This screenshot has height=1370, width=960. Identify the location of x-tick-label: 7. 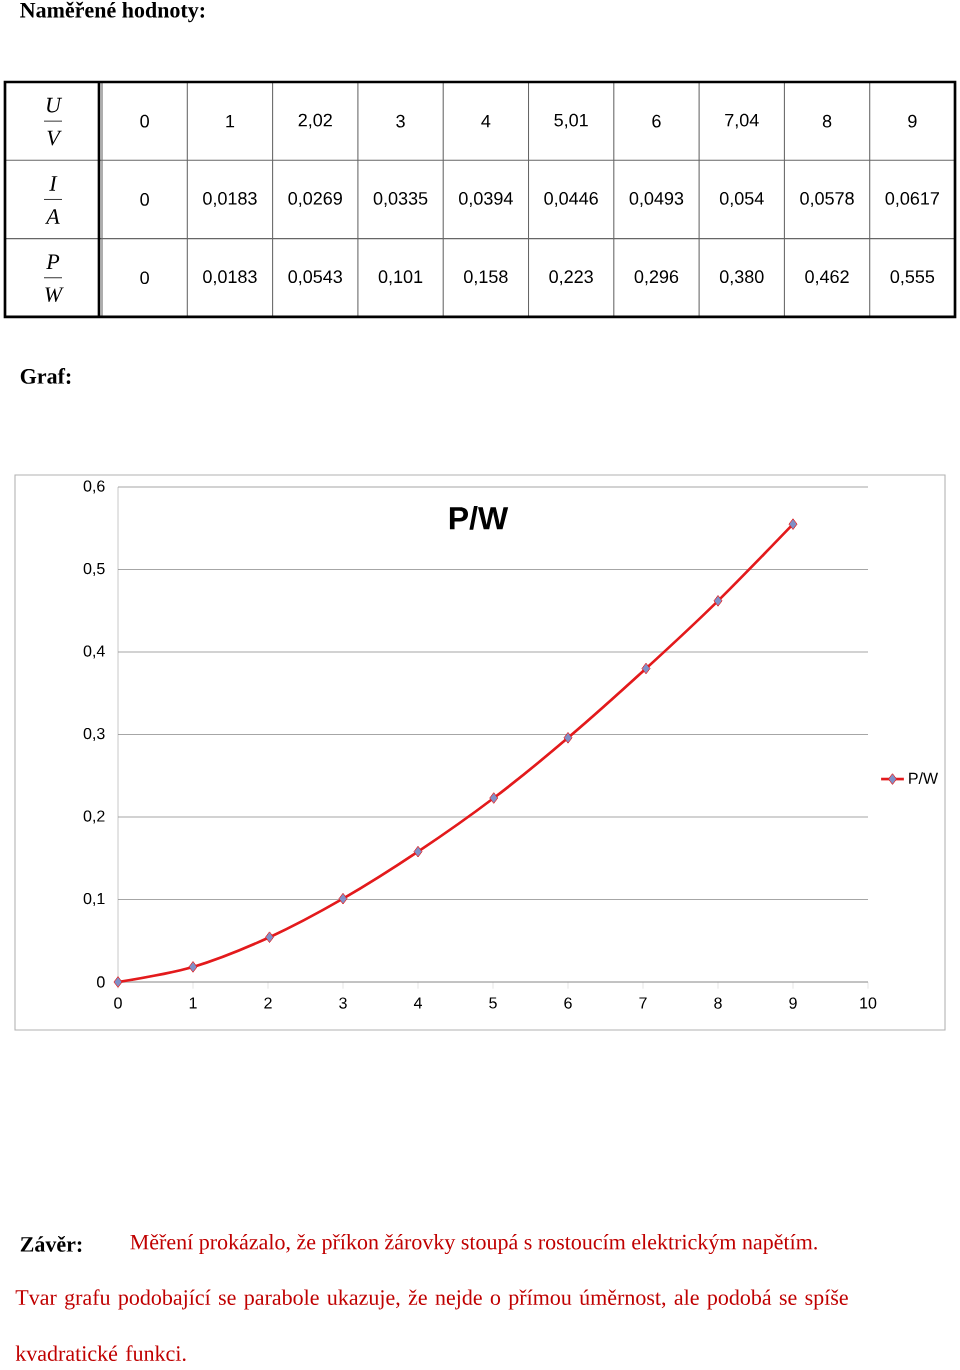
(643, 1003).